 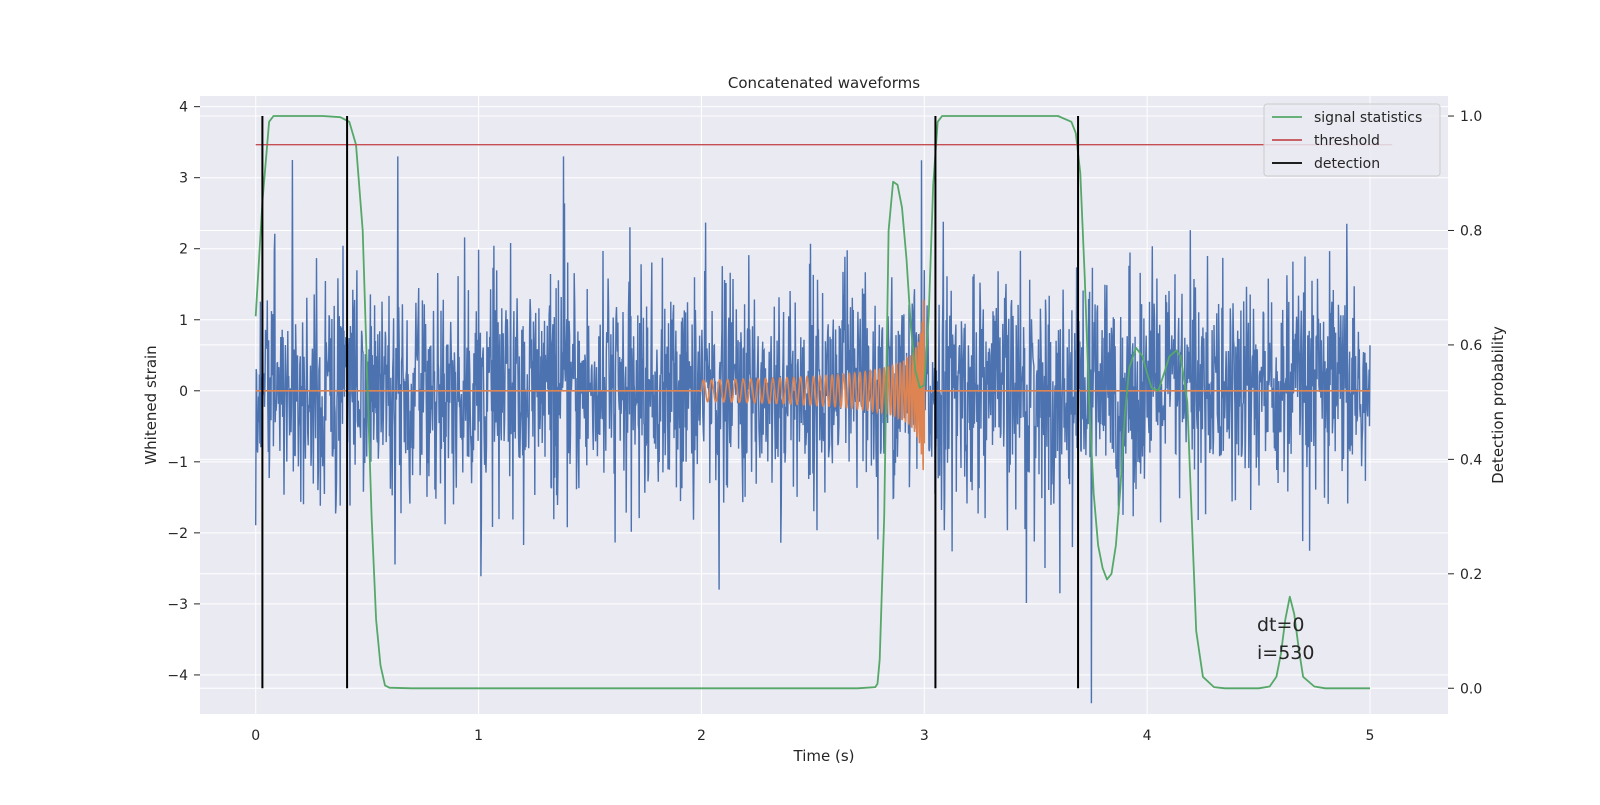 What do you see at coordinates (177, 463) in the screenshot?
I see `y-tick-label: −1` at bounding box center [177, 463].